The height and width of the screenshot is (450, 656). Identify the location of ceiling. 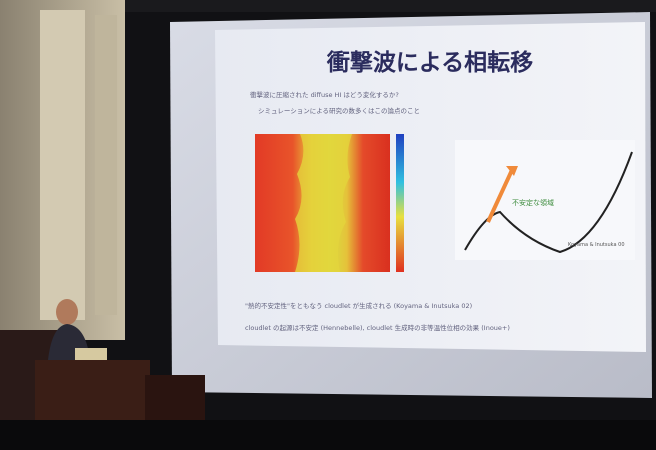
(390, 6).